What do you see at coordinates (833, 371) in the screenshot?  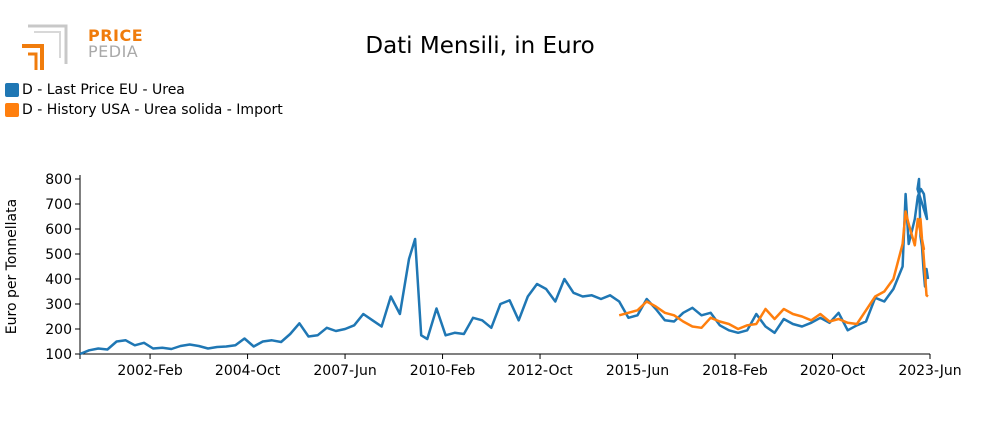 I see `x-tick-label: 2020-Oct` at bounding box center [833, 371].